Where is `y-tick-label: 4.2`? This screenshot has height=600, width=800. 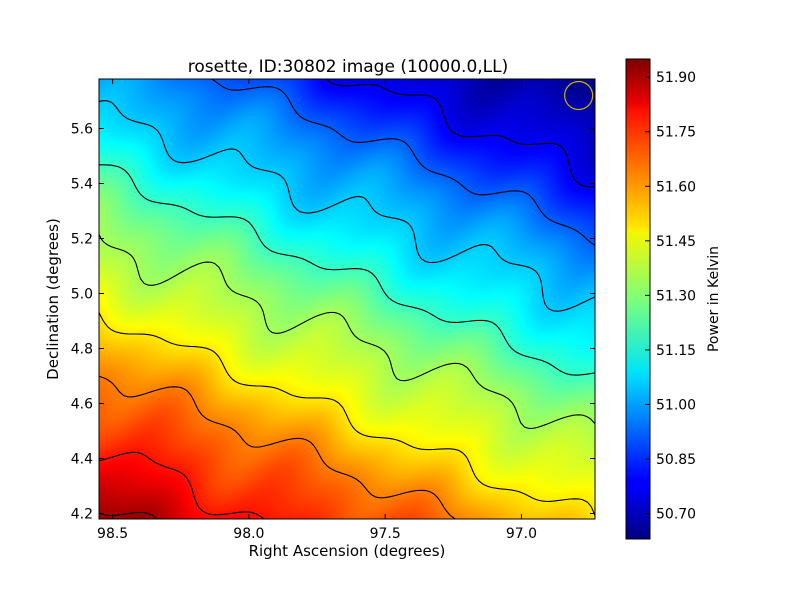 y-tick-label: 4.2 is located at coordinates (82, 515).